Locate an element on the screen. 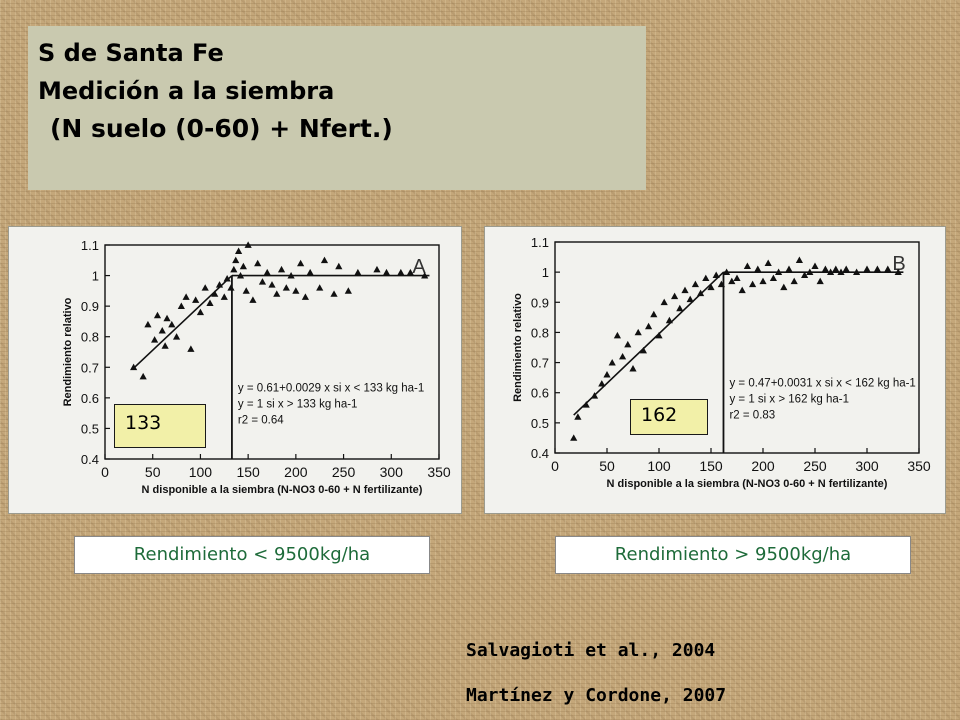 The image size is (960, 720). threshold-label-b: 162 is located at coordinates (669, 417).